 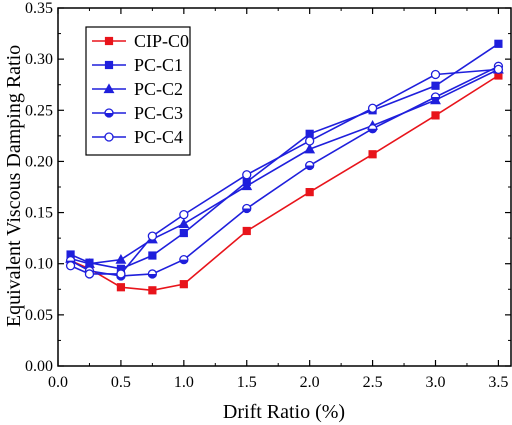 What do you see at coordinates (161, 41) in the screenshot?
I see `legend-label: CIP-C0` at bounding box center [161, 41].